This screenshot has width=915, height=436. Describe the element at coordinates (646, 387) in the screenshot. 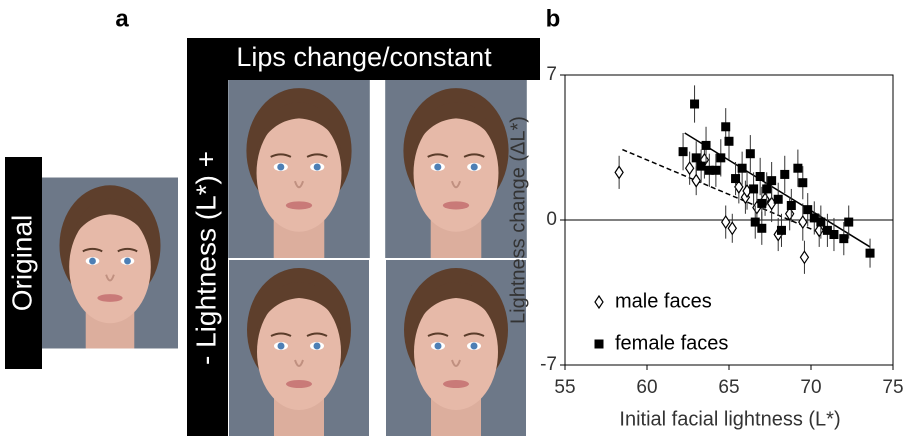

I see `x-tick-label: 60` at that location.